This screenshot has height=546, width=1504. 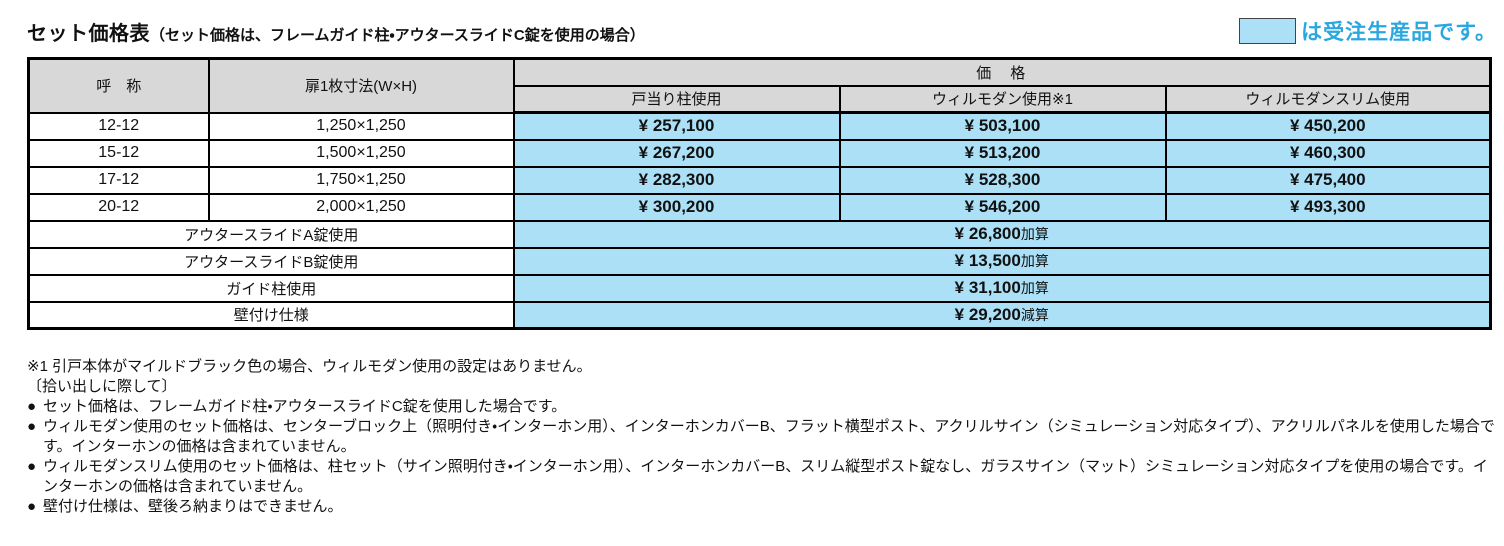 I want to click on addon-row: 壁付け仕様 ¥ 29,200減算, so click(x=759, y=315).